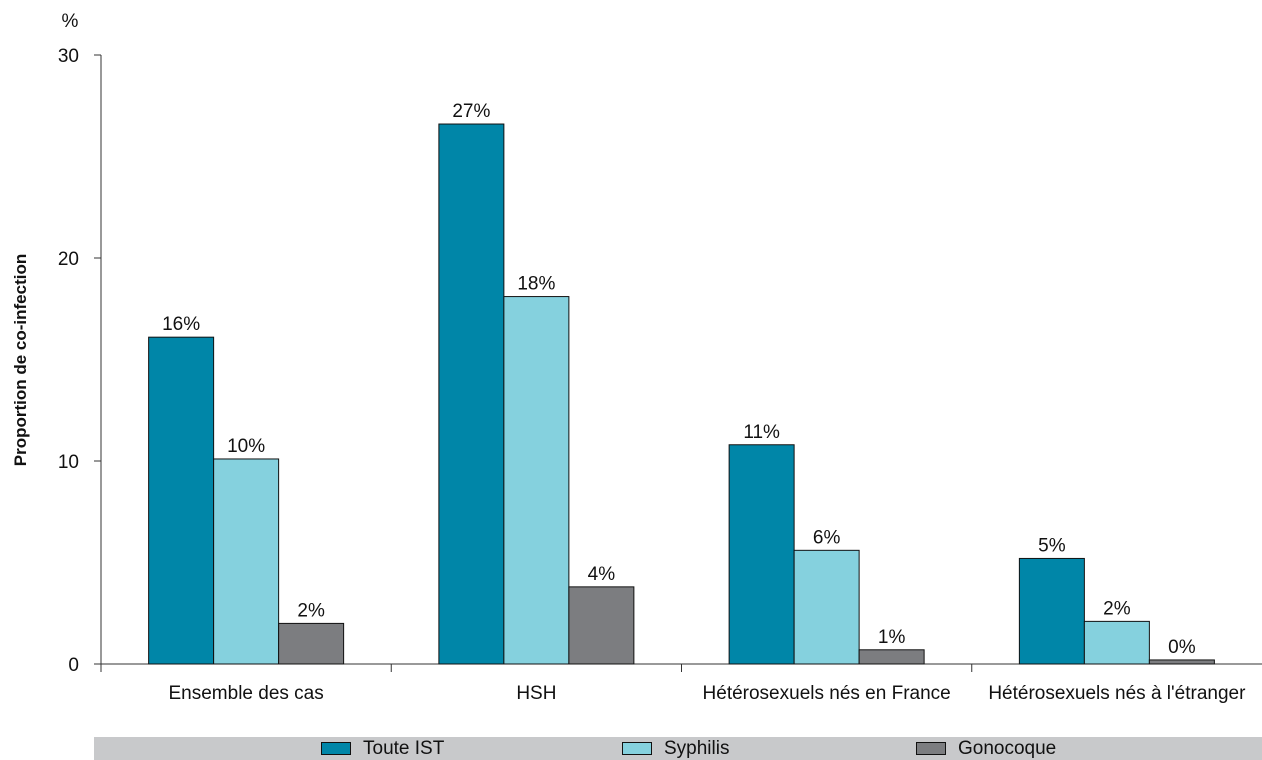 The height and width of the screenshot is (760, 1262). What do you see at coordinates (68, 259) in the screenshot?
I see `y-tick-label: 20` at bounding box center [68, 259].